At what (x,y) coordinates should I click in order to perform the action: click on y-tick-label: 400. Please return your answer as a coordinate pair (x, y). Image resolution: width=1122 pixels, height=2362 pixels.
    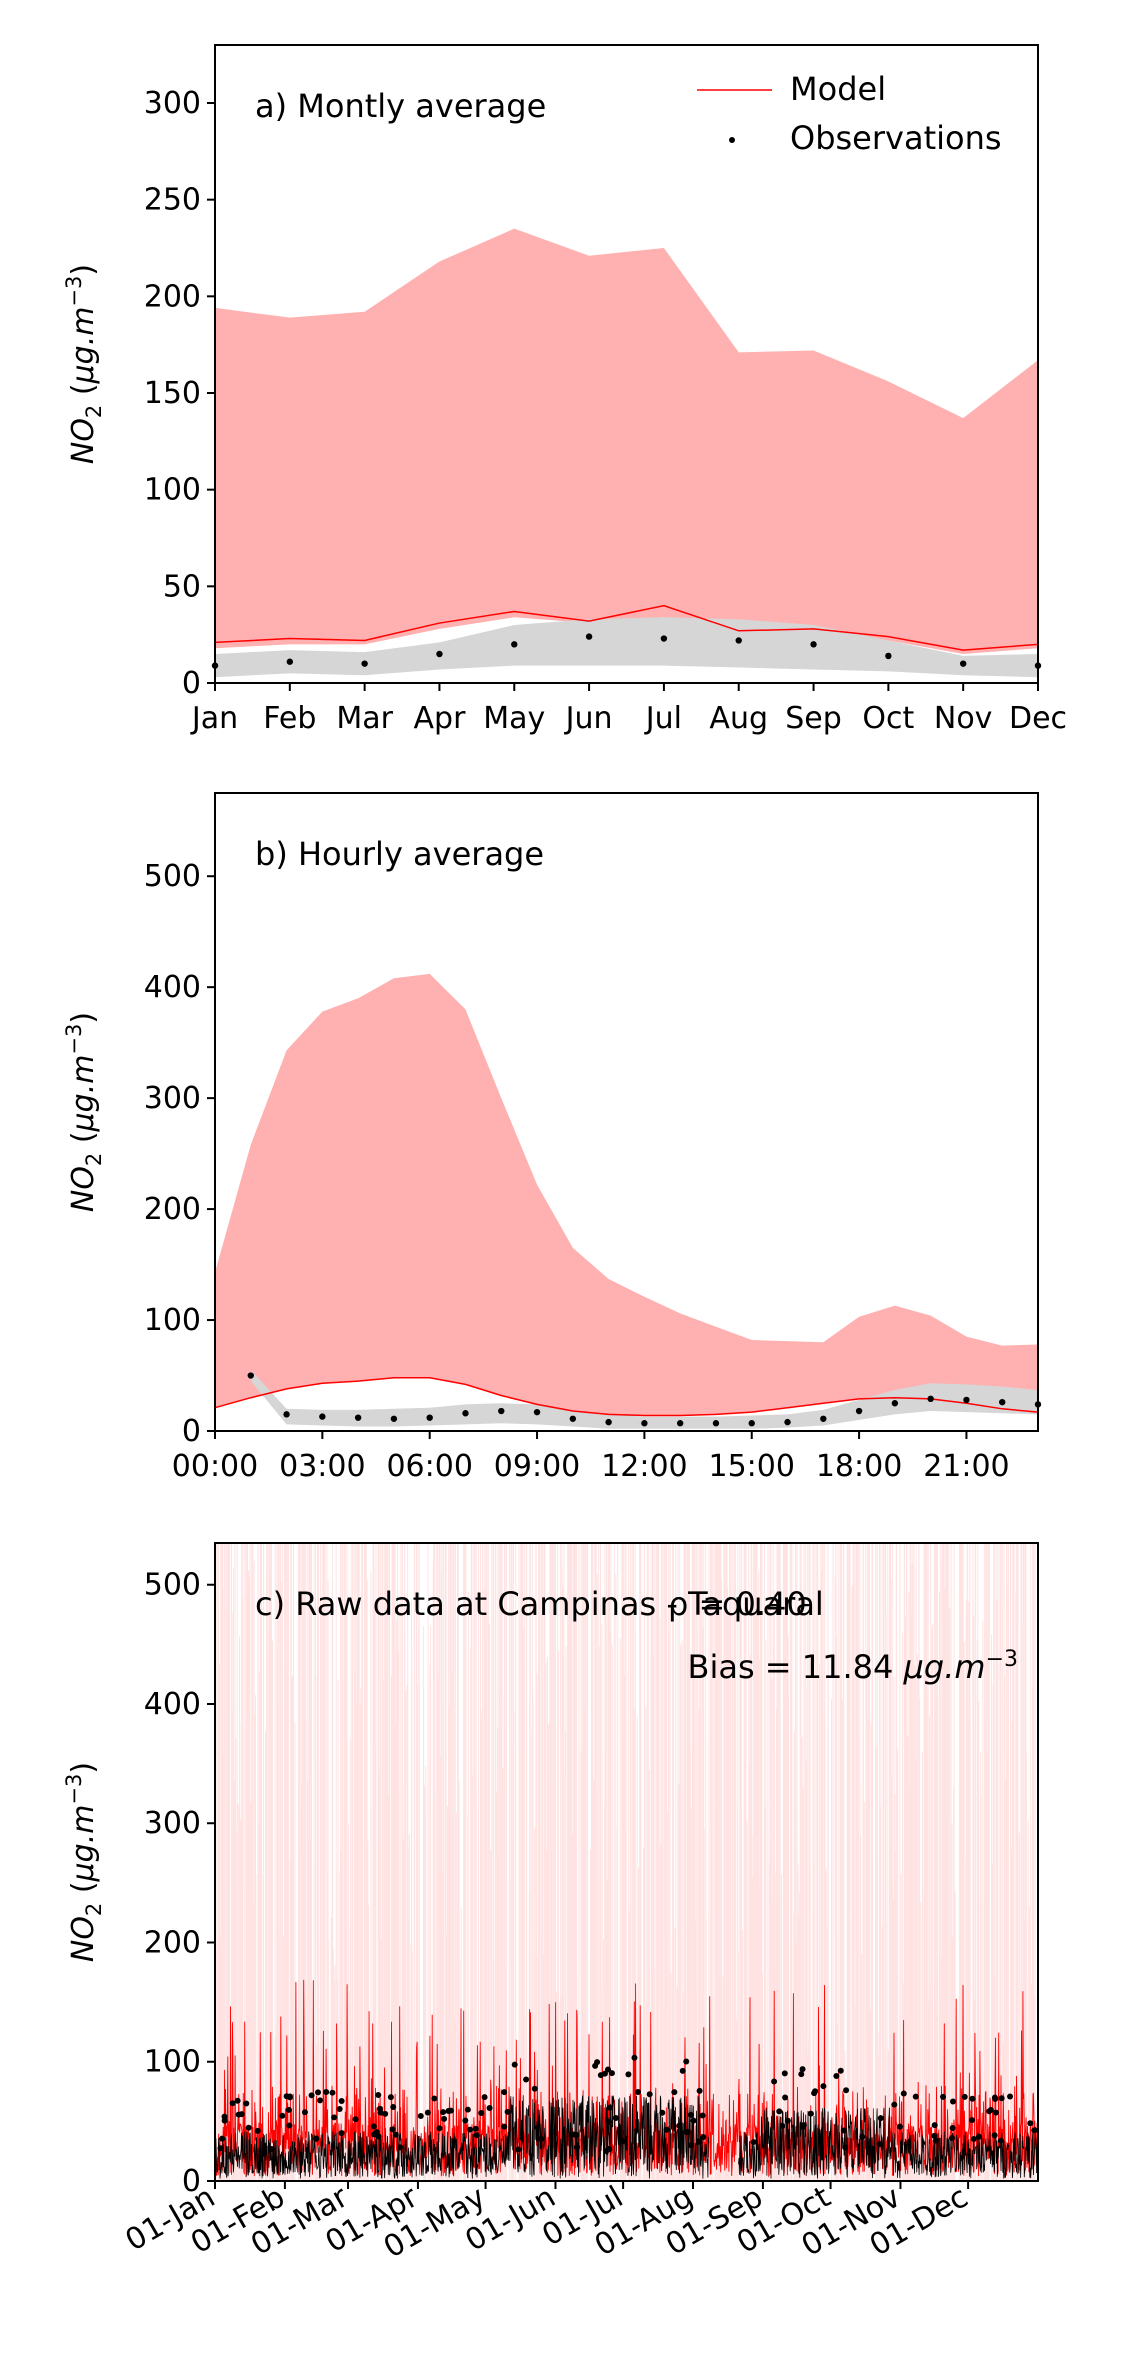
    Looking at the image, I should click on (172, 1704).